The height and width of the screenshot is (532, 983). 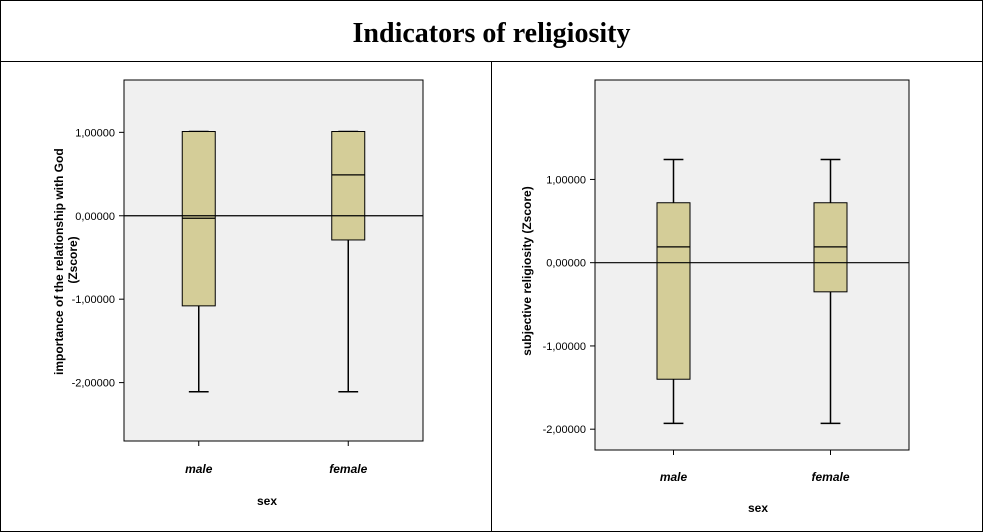 I want to click on y-axis-title: subjective religiosity (Zscore), so click(x=527, y=270).